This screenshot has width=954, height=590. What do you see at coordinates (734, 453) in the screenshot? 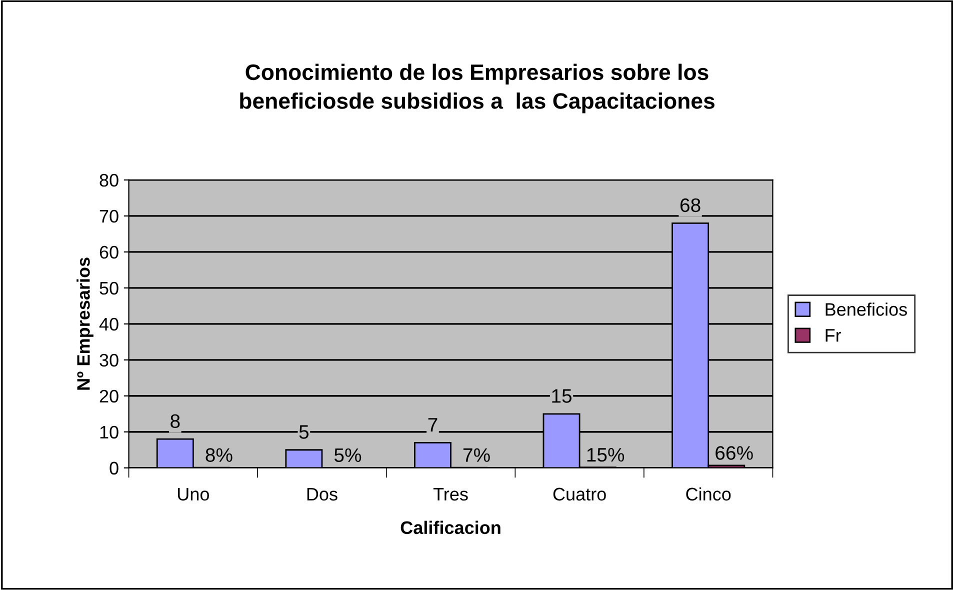
I see `data-label: 66%` at bounding box center [734, 453].